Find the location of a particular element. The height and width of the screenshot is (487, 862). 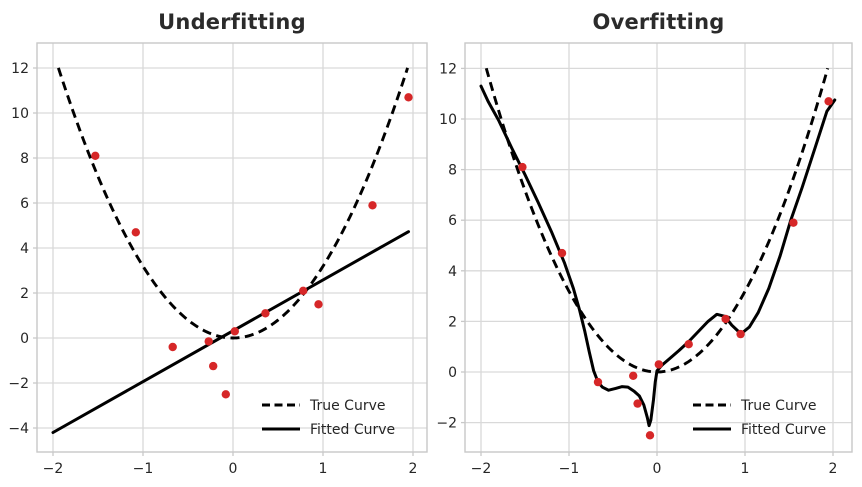

y-tick-label: −4 is located at coordinates (18, 429).